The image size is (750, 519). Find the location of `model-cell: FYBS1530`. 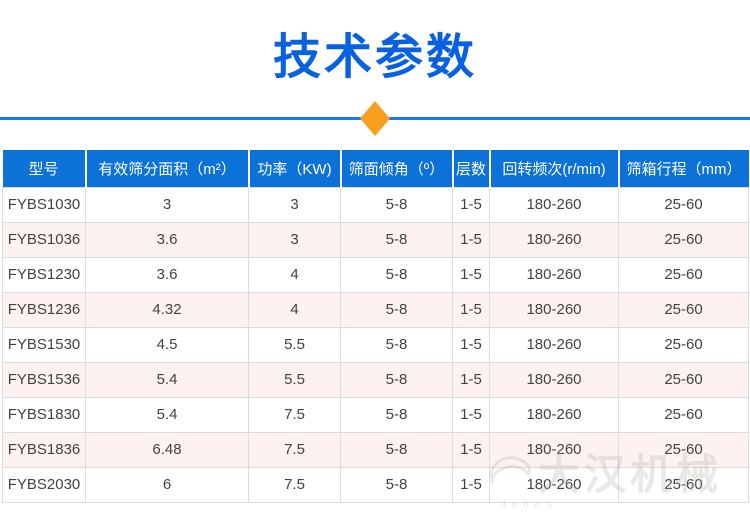

model-cell: FYBS1530 is located at coordinates (44, 344).